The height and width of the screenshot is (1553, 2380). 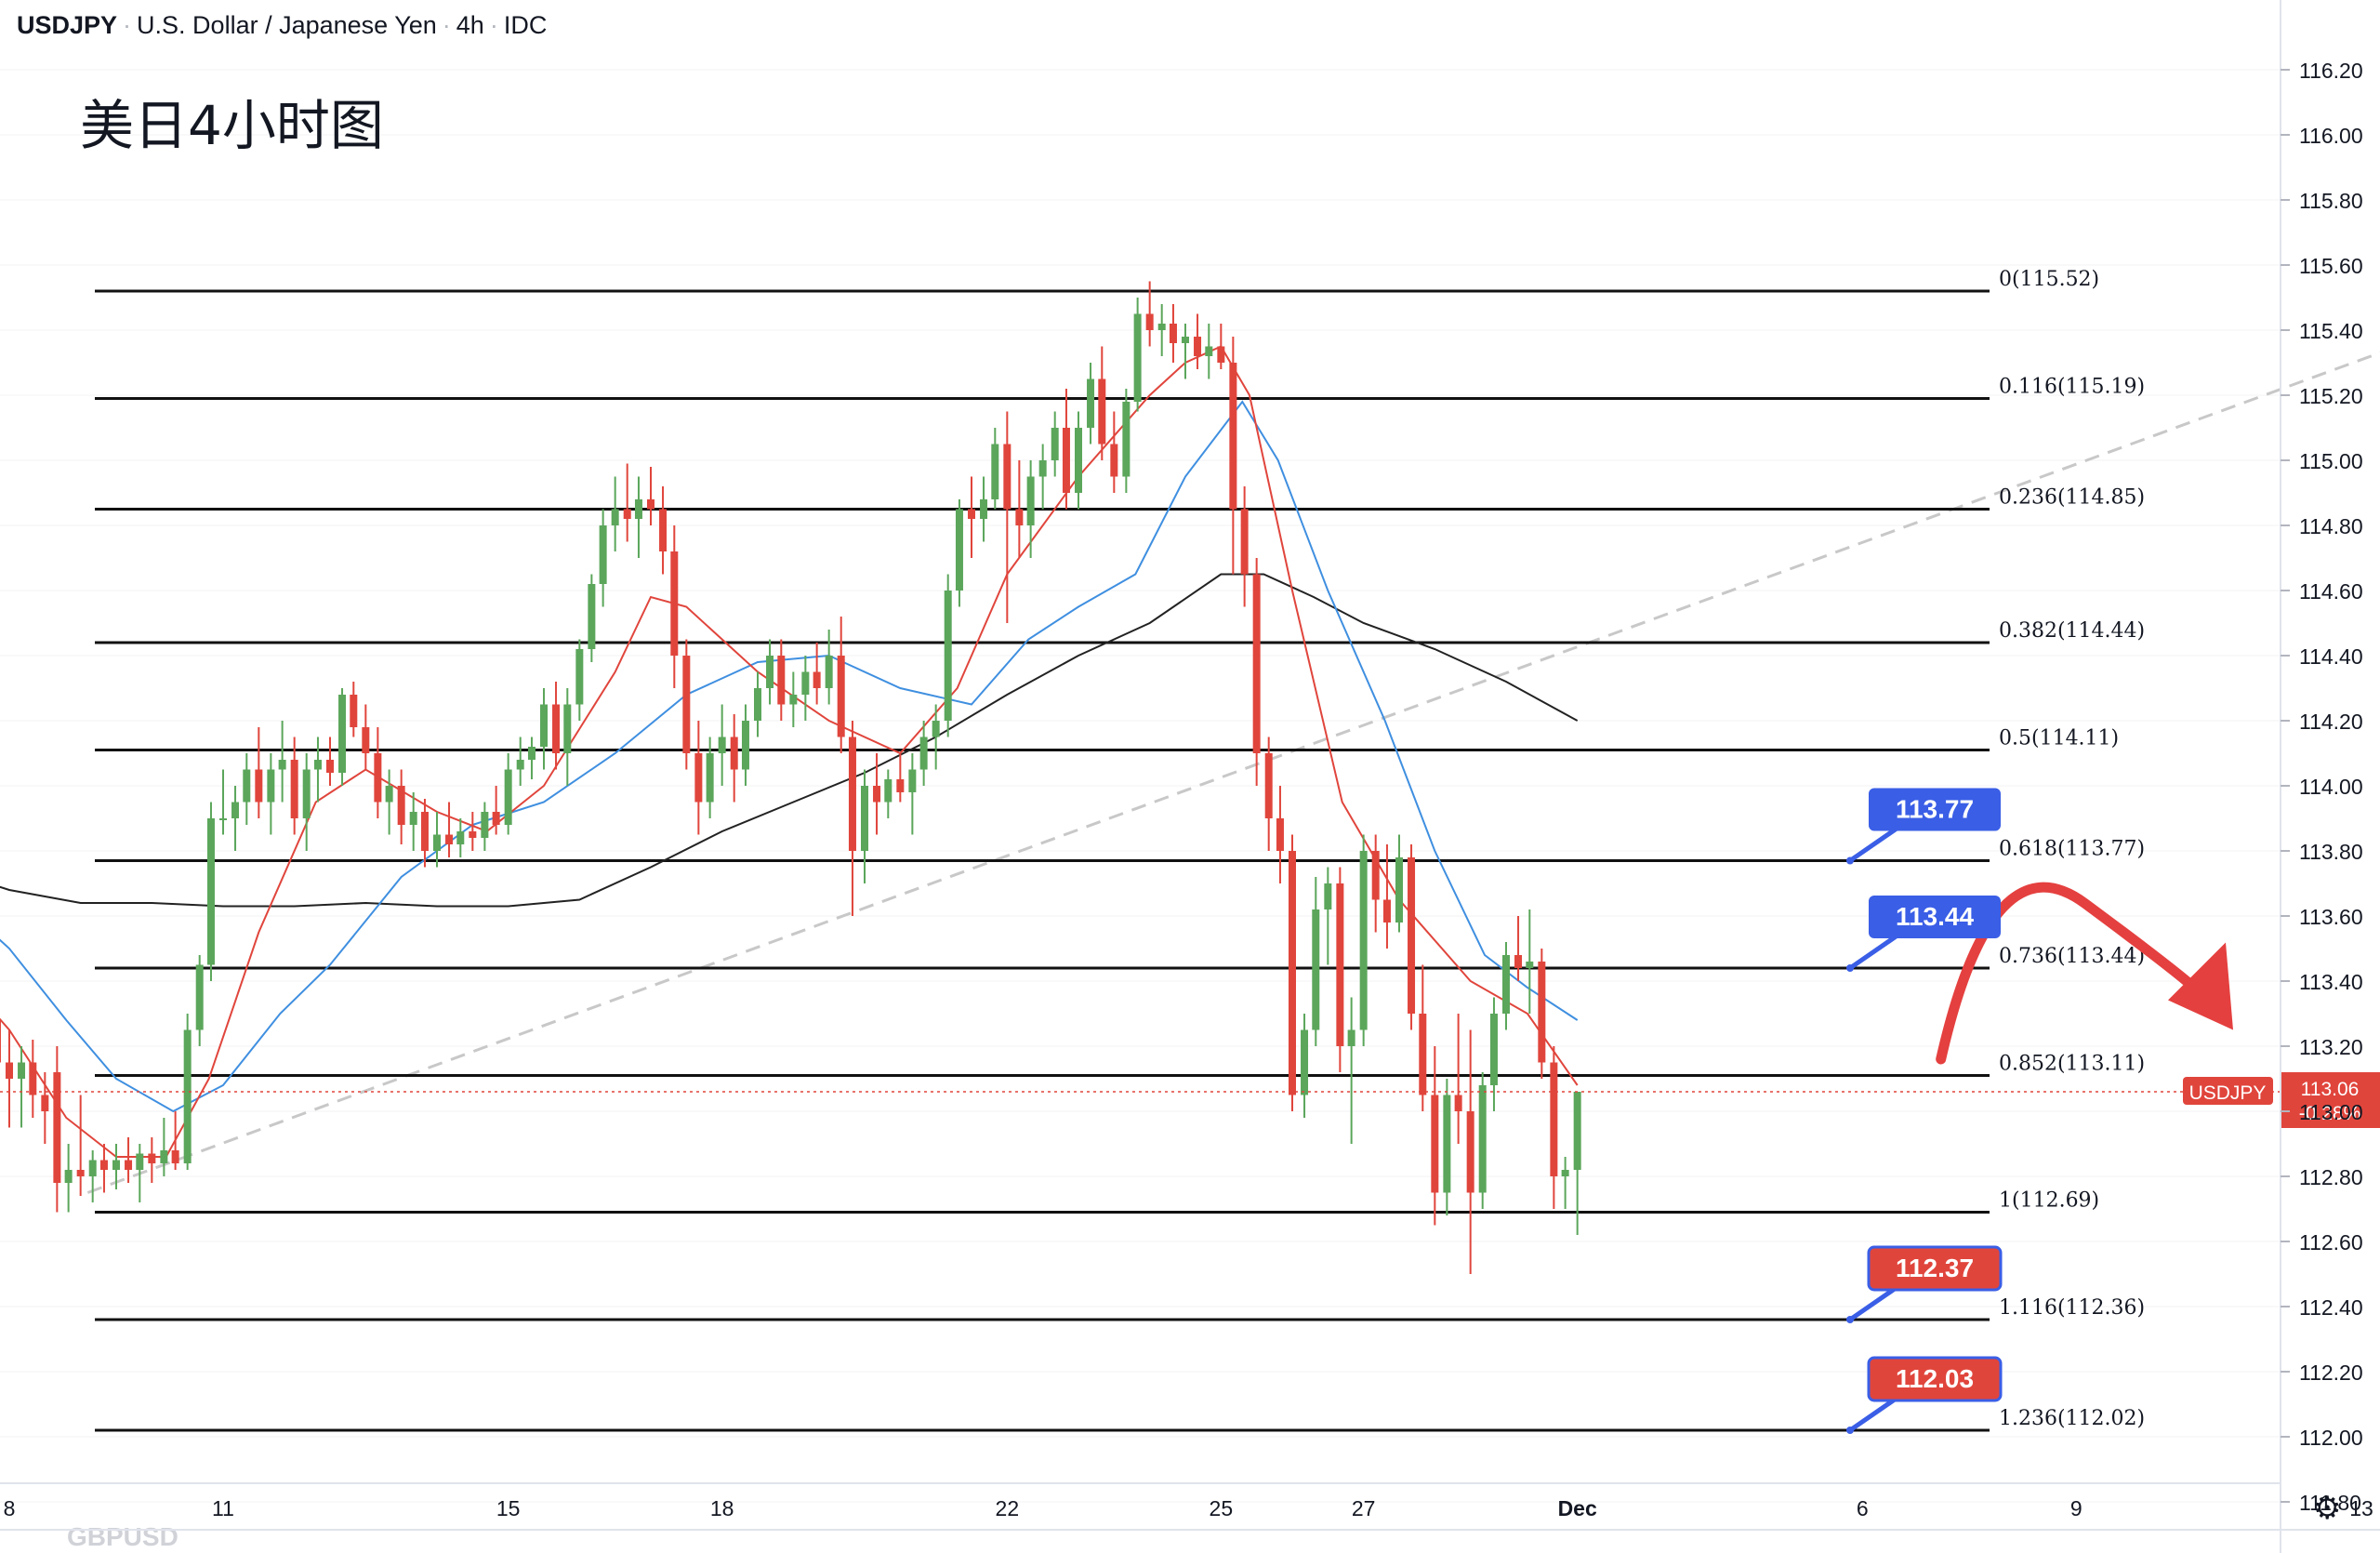 What do you see at coordinates (2330, 1089) in the screenshot?
I see `current-price-value: 113.06` at bounding box center [2330, 1089].